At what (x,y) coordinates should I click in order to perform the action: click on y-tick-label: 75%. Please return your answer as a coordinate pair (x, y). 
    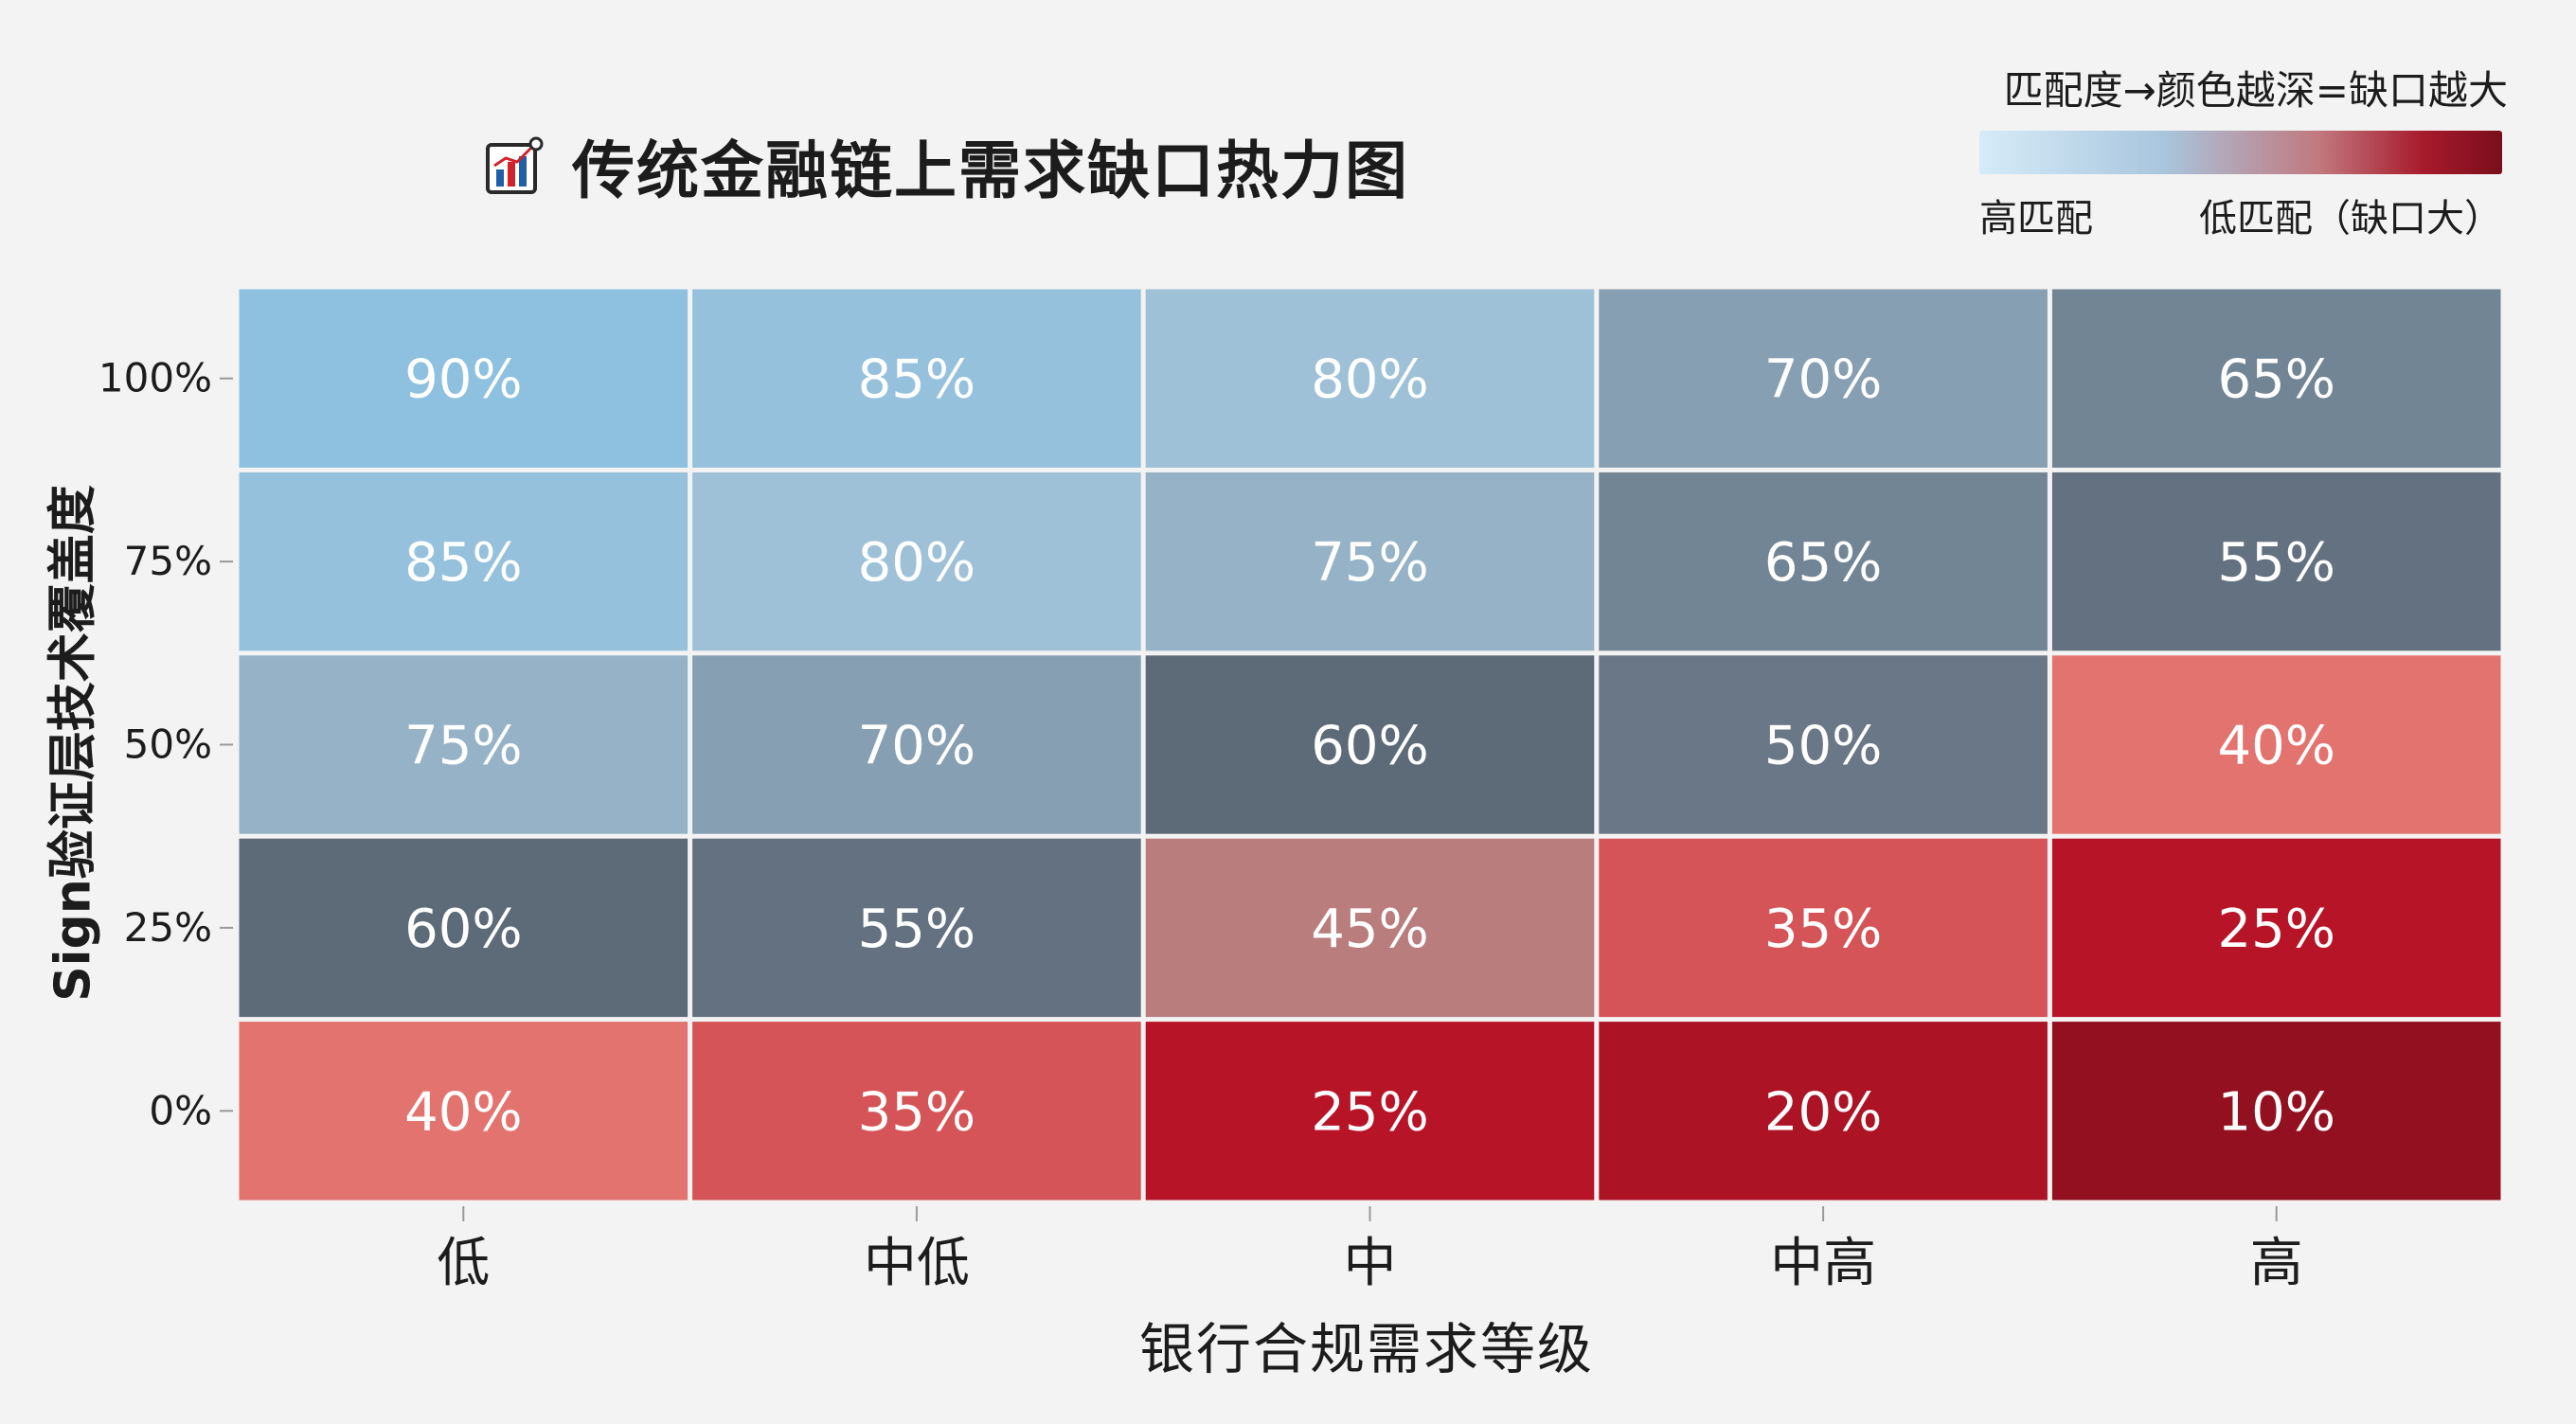
    Looking at the image, I should click on (168, 561).